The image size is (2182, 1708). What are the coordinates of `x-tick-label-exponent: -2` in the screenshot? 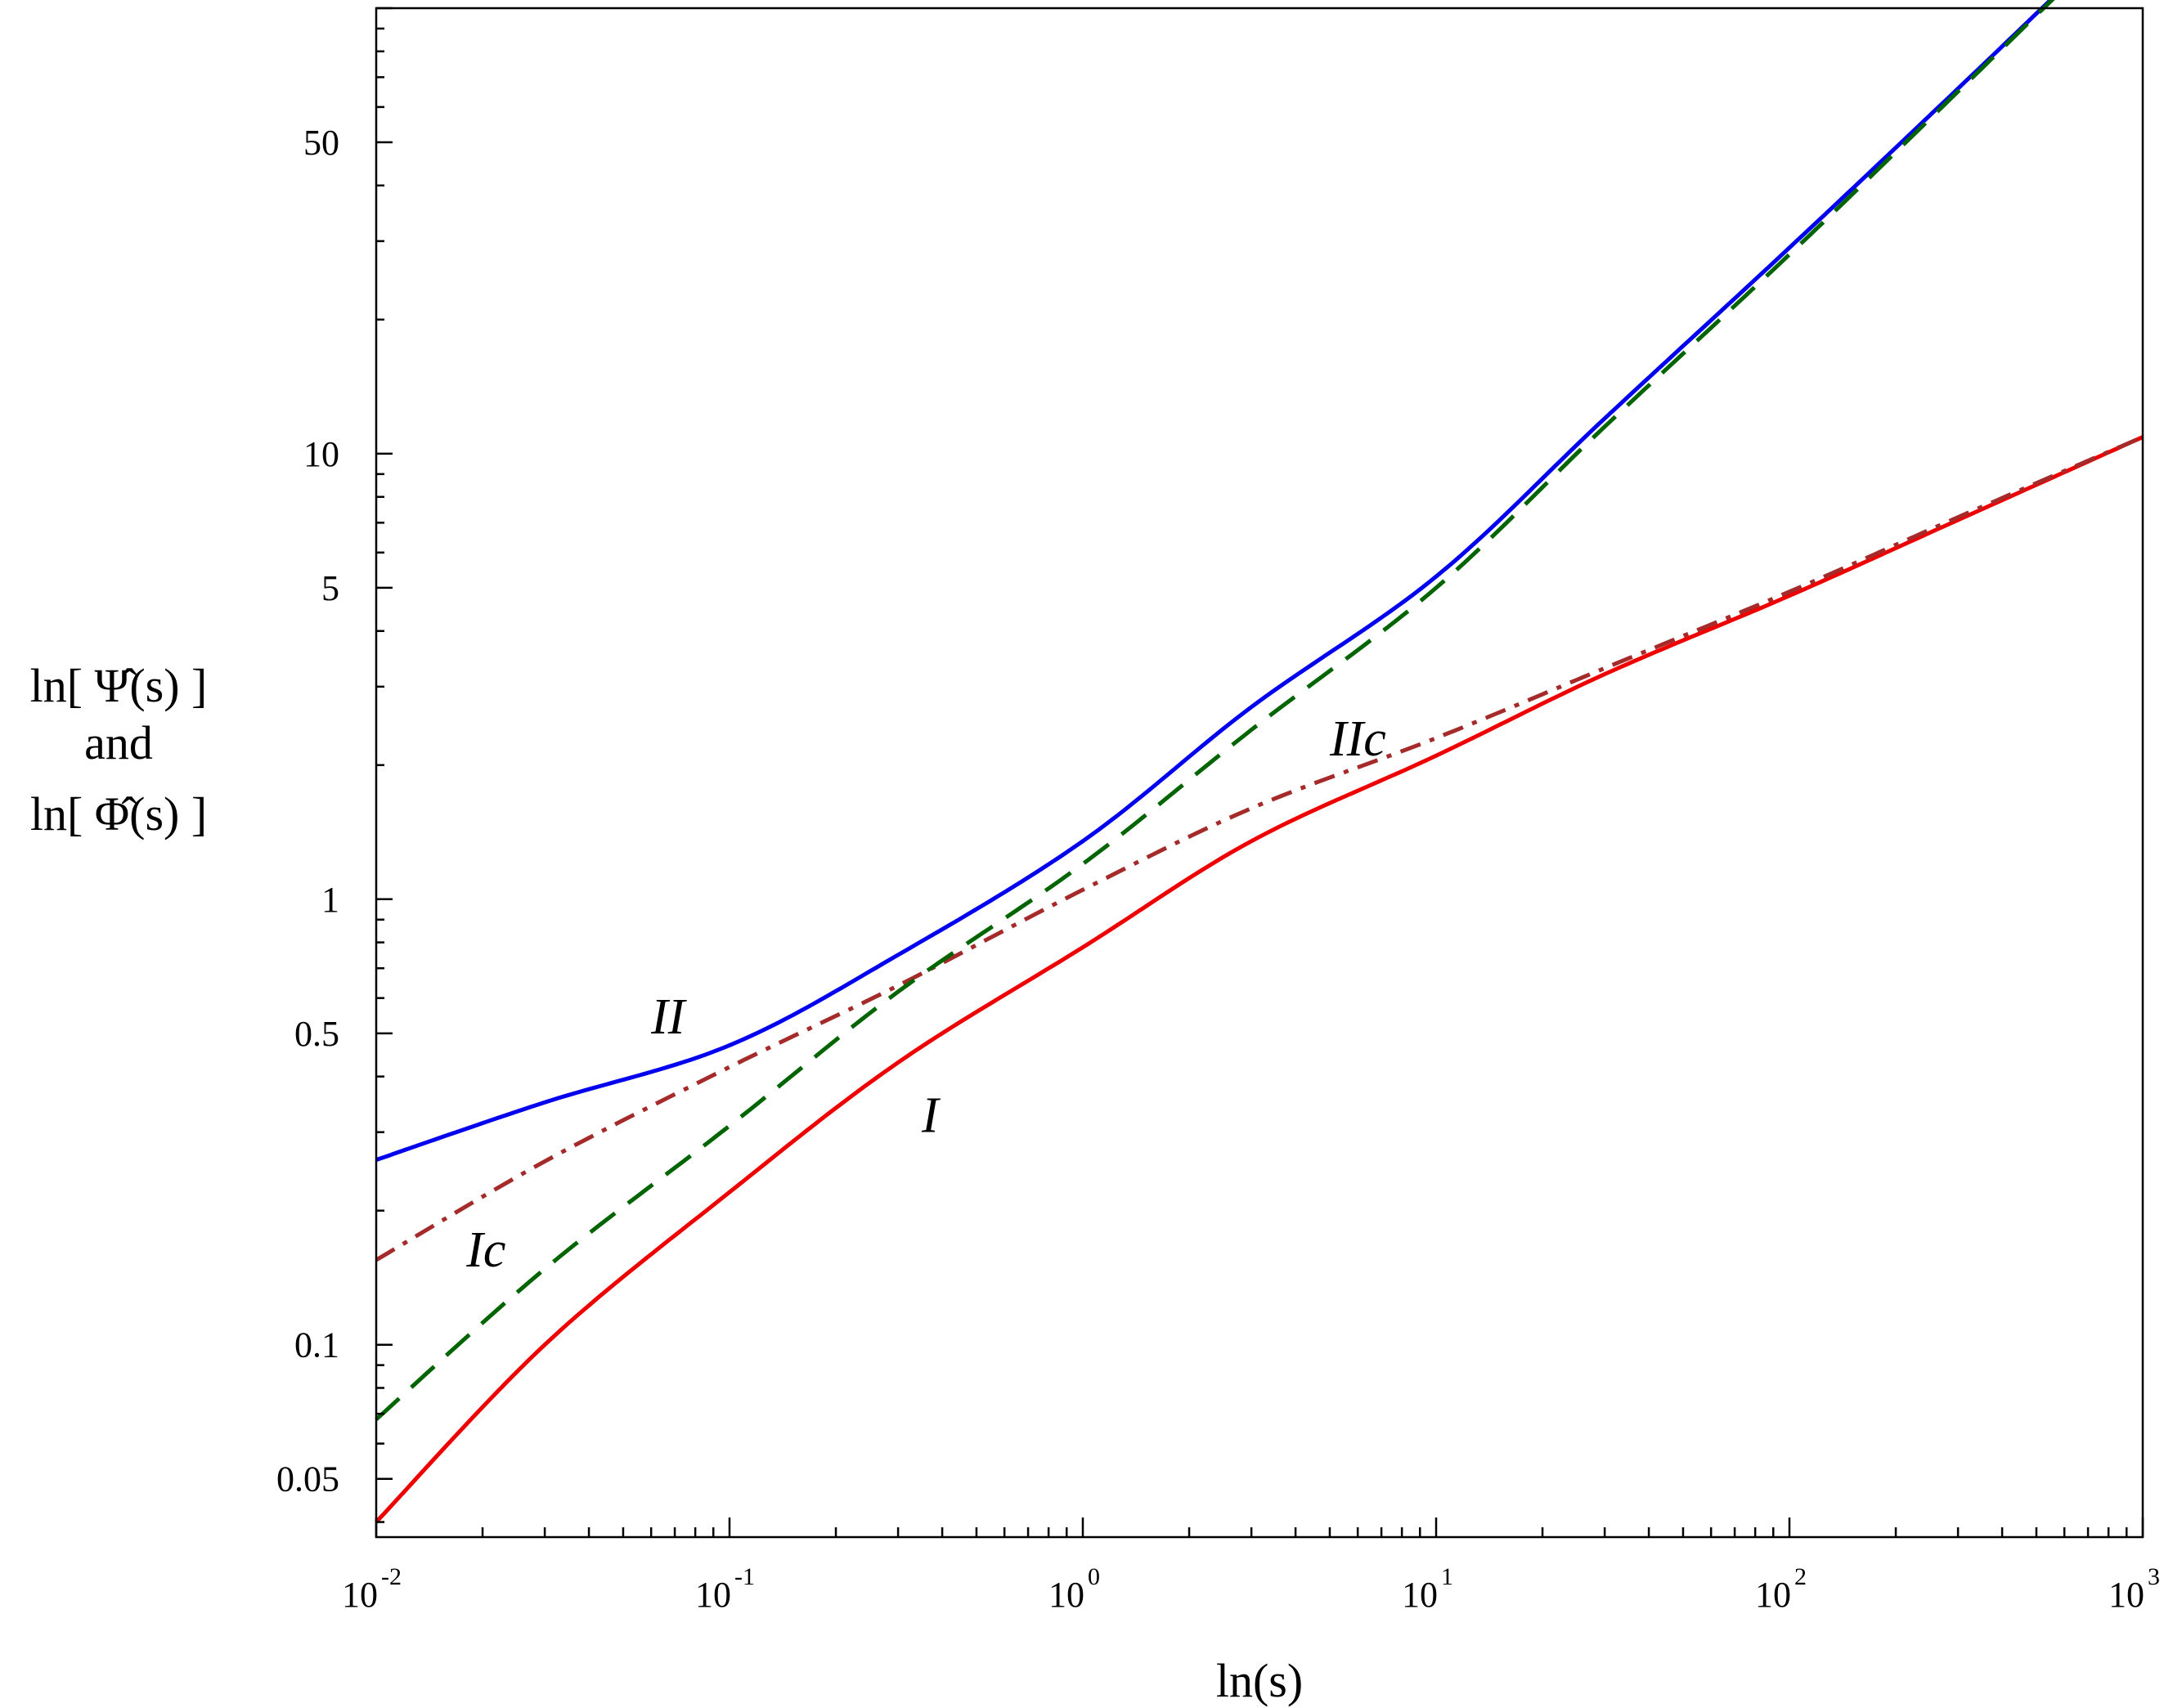 It's located at (391, 1577).